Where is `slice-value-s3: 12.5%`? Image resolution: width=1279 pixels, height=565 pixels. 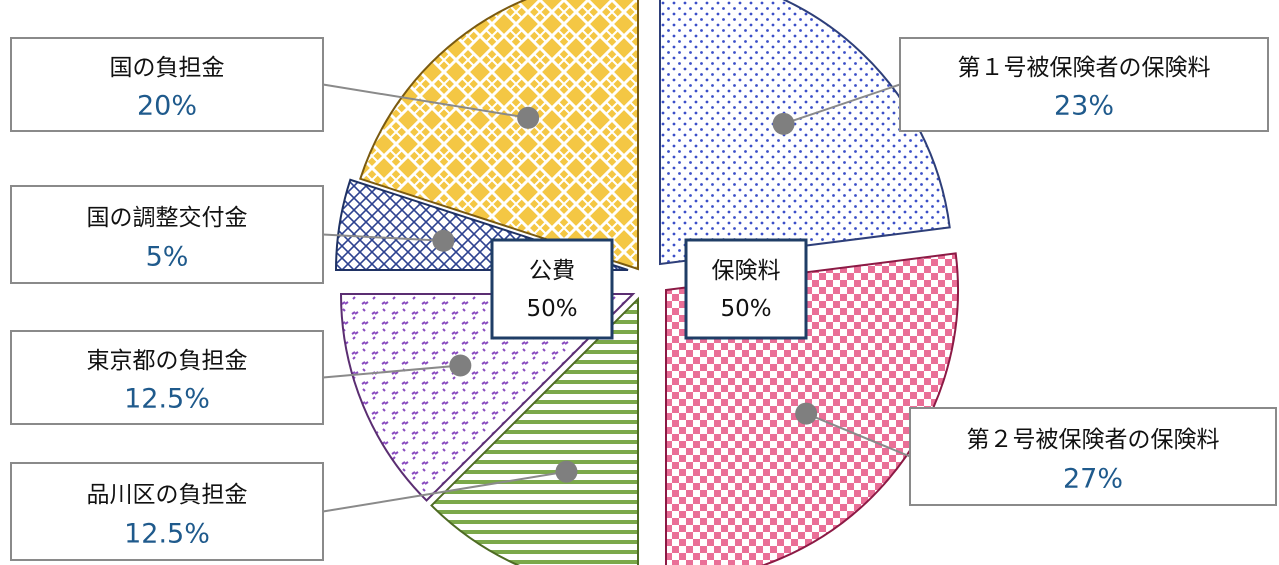 slice-value-s3: 12.5% is located at coordinates (167, 534).